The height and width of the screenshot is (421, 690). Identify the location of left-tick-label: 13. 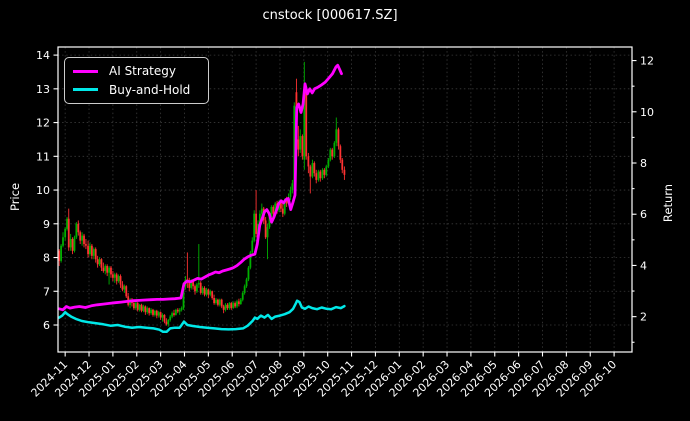
(43, 89).